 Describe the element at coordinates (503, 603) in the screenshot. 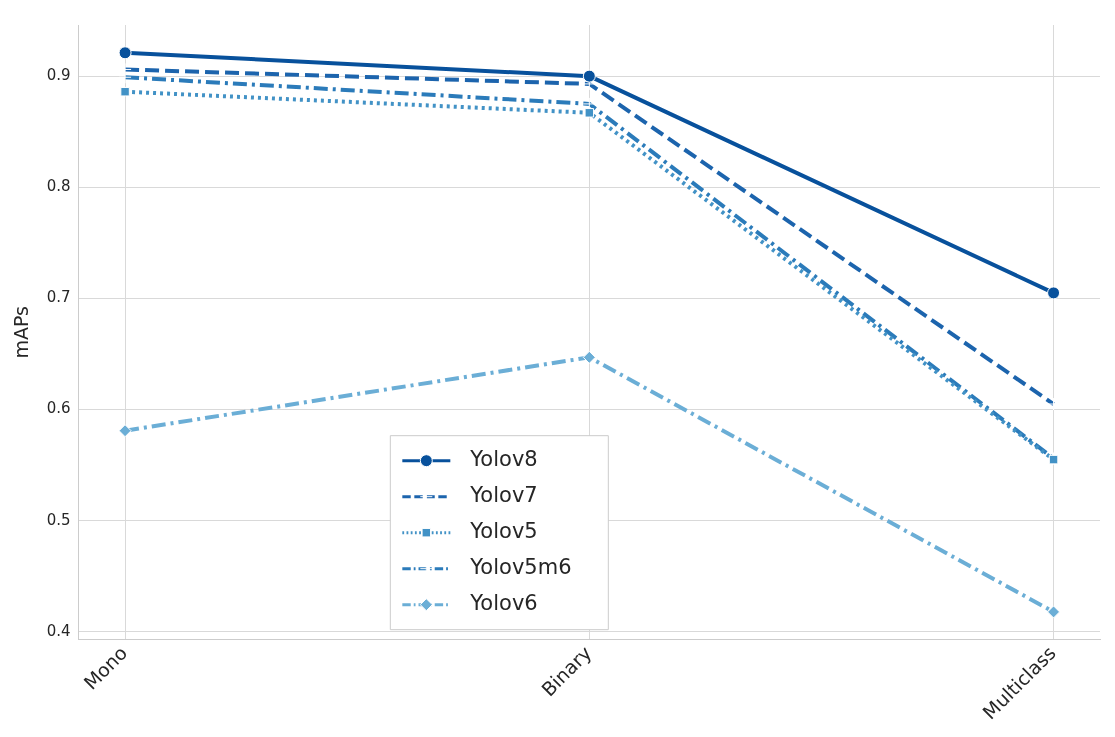

I see `legend-label: Yolov6` at that location.